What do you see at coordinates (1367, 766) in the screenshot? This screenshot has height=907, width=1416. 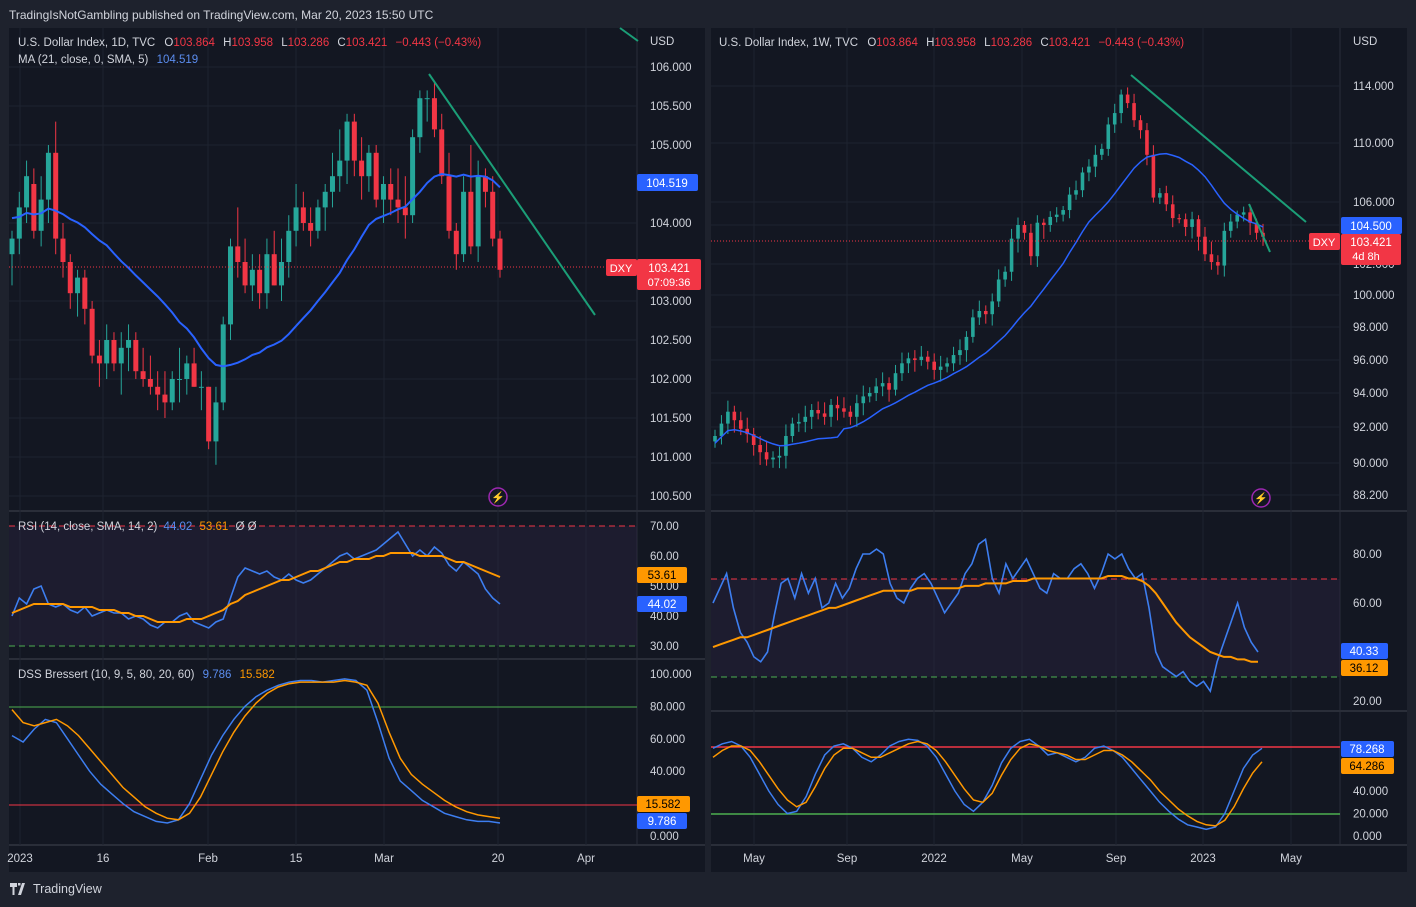 I see `weekly-dss-signal-badge` at bounding box center [1367, 766].